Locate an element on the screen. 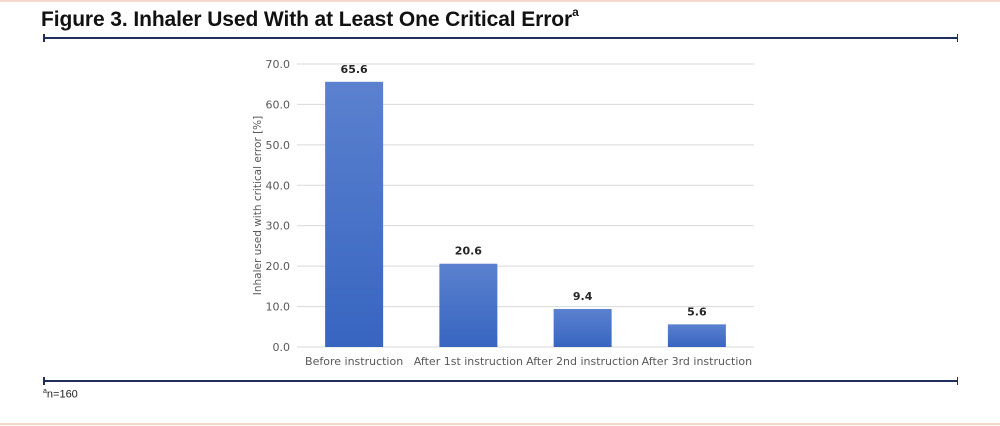 This screenshot has width=1000, height=426. y-tick-label: 30.0 is located at coordinates (278, 226).